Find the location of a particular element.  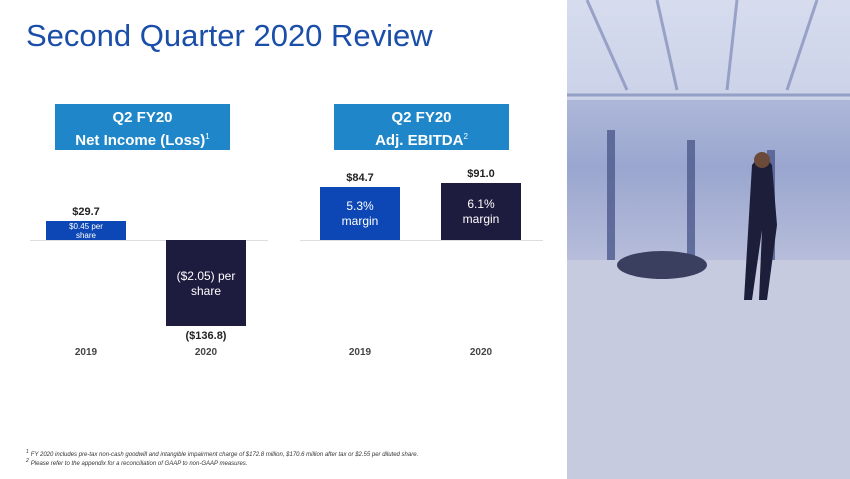

footnote-ref: 1 is located at coordinates (207, 136).